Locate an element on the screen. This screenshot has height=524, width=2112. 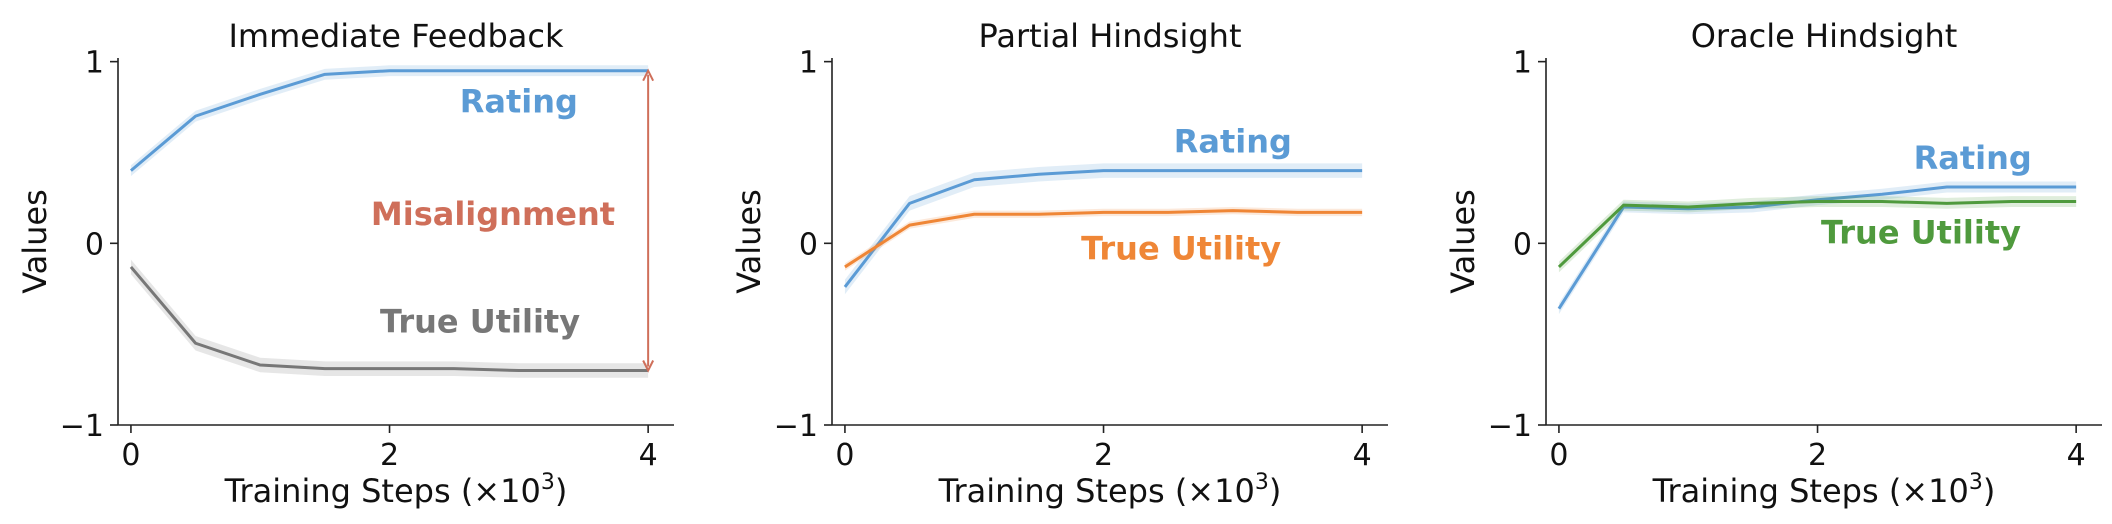
arrow-head-top is located at coordinates (648, 75).